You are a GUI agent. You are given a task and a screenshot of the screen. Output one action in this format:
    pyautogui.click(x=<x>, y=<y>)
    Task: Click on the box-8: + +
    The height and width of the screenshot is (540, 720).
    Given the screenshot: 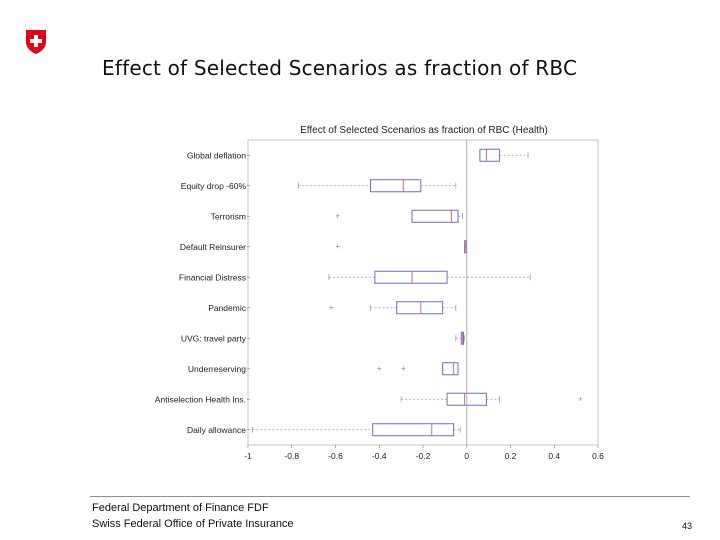 What is the action you would take?
    pyautogui.click(x=418, y=369)
    